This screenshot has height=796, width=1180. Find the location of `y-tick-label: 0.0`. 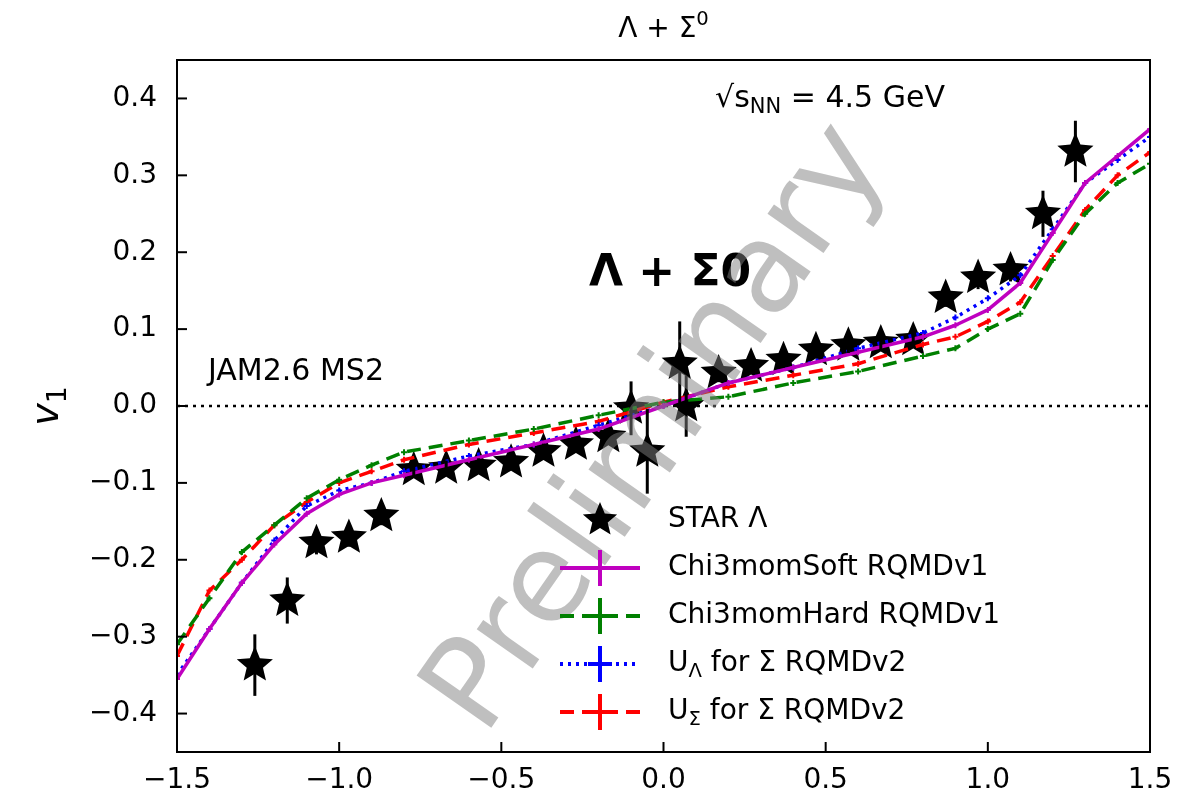

y-tick-label: 0.0 is located at coordinates (134, 404).